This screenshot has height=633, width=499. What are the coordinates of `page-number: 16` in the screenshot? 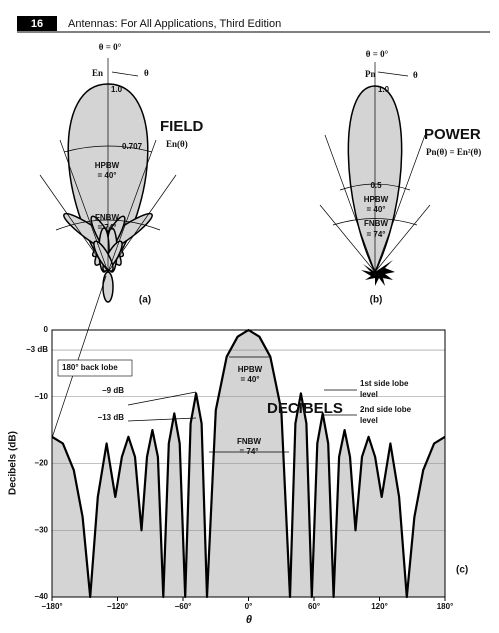 It's located at (37, 24).